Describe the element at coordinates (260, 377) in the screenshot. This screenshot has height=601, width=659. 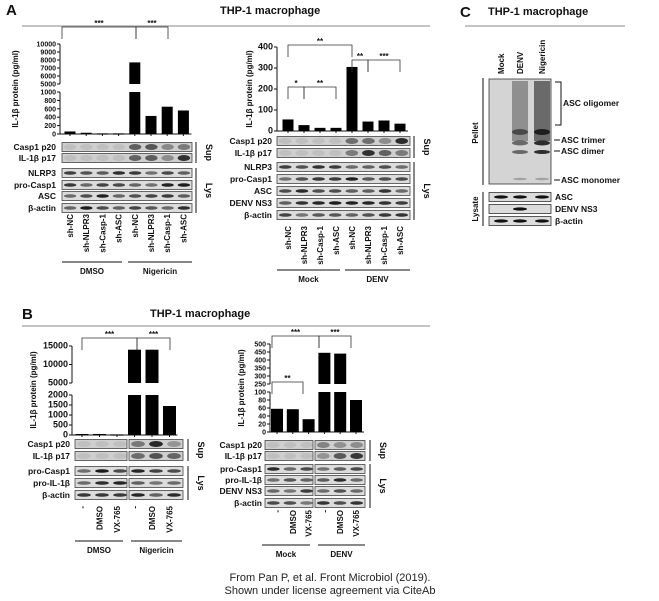
I see `y-tick-label: 300` at that location.